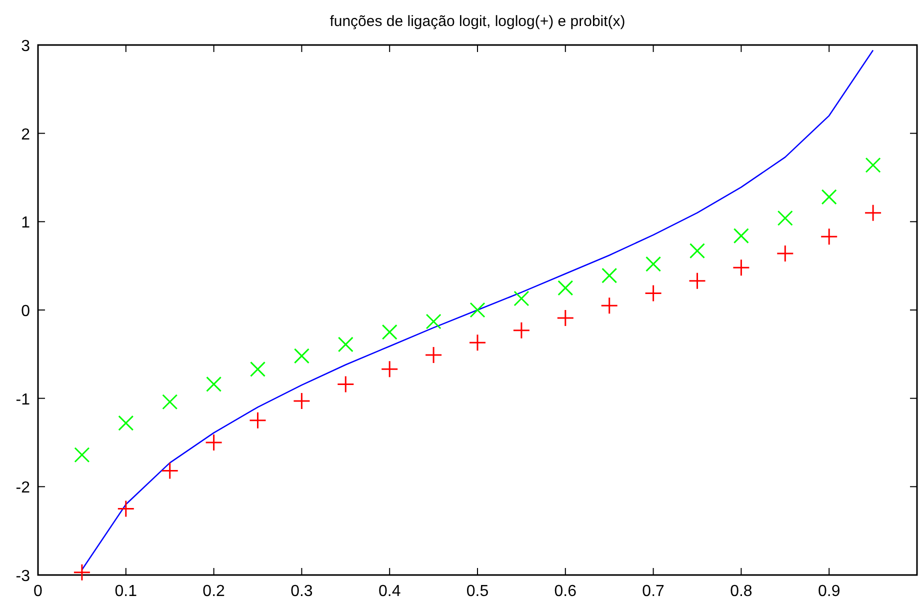 This screenshot has height=603, width=919. Describe the element at coordinates (389, 591) in the screenshot. I see `x-tick-label: 0.4` at that location.